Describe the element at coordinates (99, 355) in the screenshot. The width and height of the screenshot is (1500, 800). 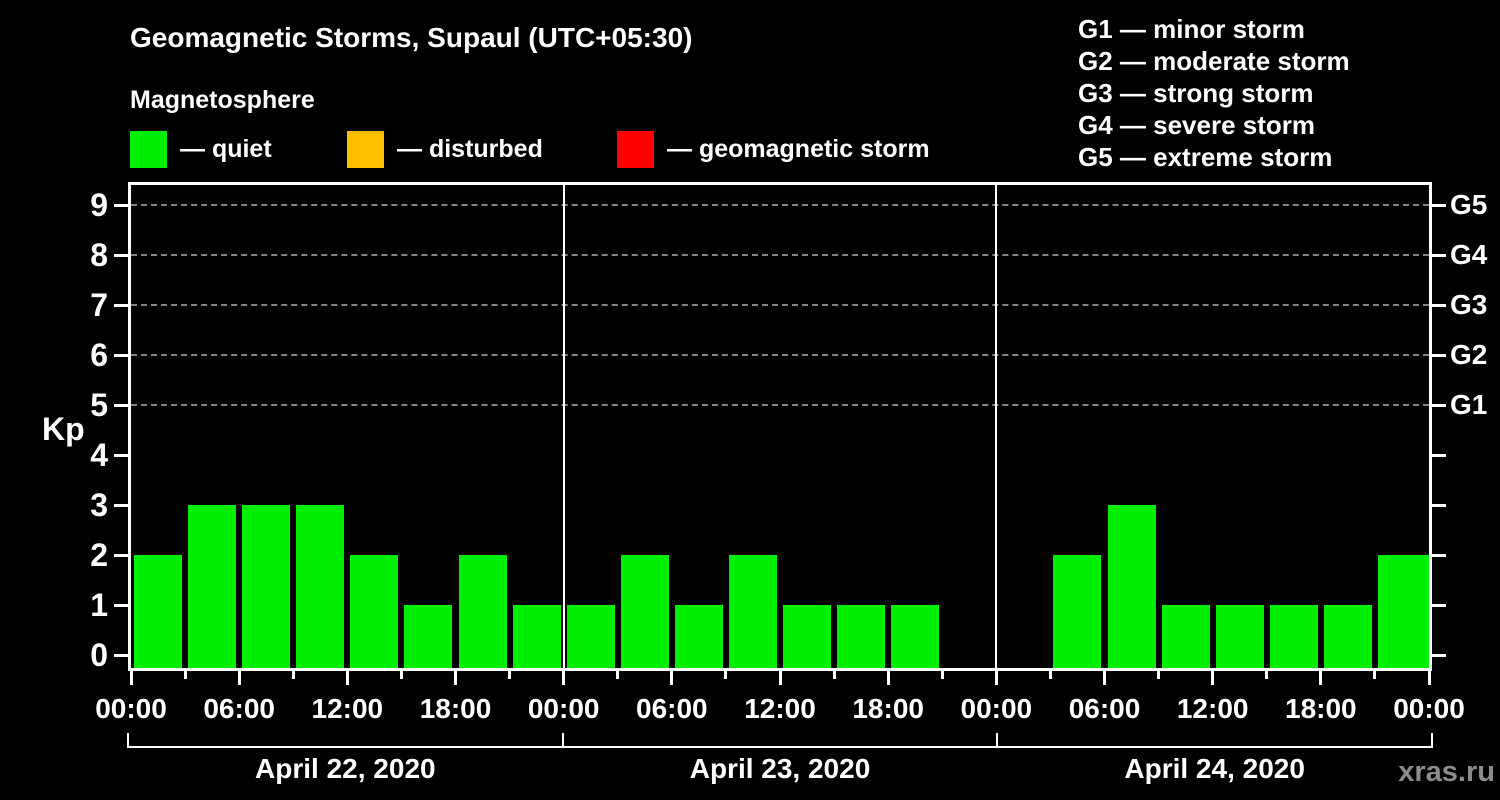
I see `y-tick-label: 6` at that location.